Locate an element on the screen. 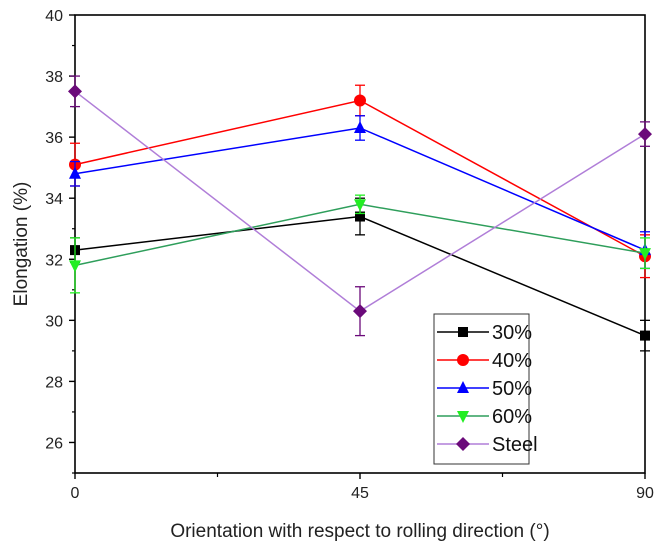 Image resolution: width=658 pixels, height=550 pixels. y-tick-label: 30 is located at coordinates (54, 321).